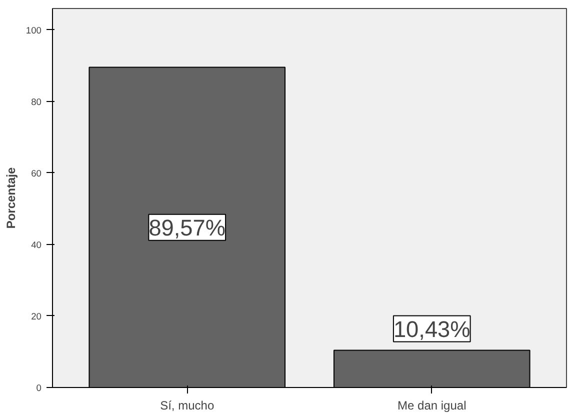 The width and height of the screenshot is (570, 417). What do you see at coordinates (34, 30) in the screenshot?
I see `y-tick-label: 100` at bounding box center [34, 30].